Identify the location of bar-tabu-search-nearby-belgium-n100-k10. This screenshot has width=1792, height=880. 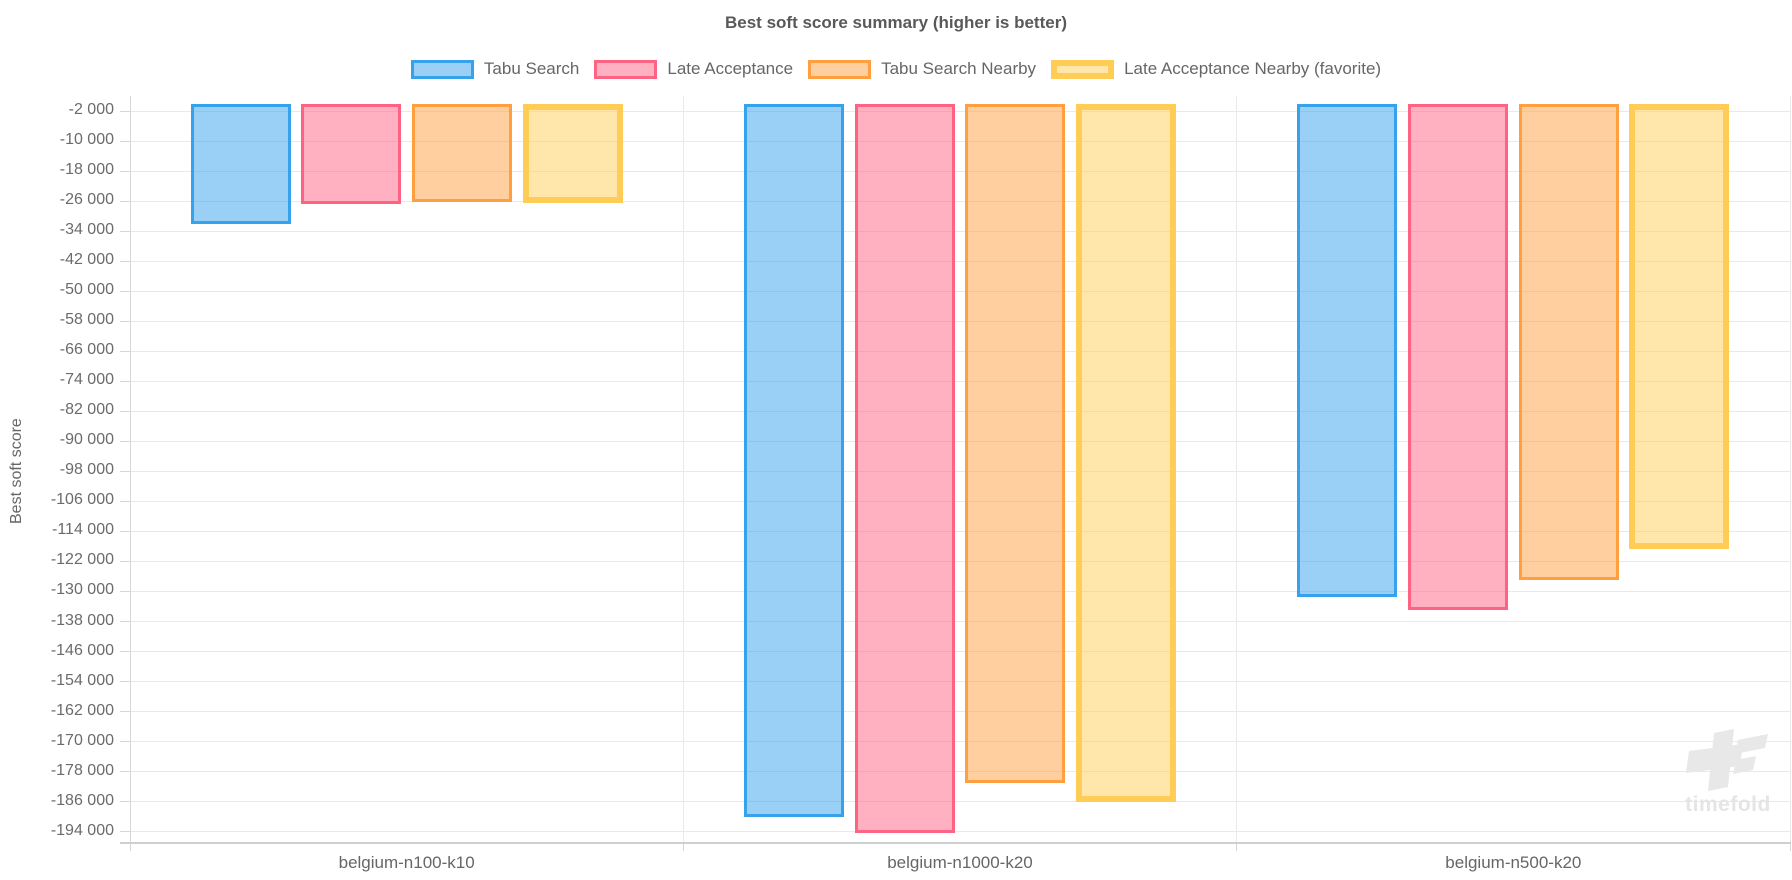
(462, 152).